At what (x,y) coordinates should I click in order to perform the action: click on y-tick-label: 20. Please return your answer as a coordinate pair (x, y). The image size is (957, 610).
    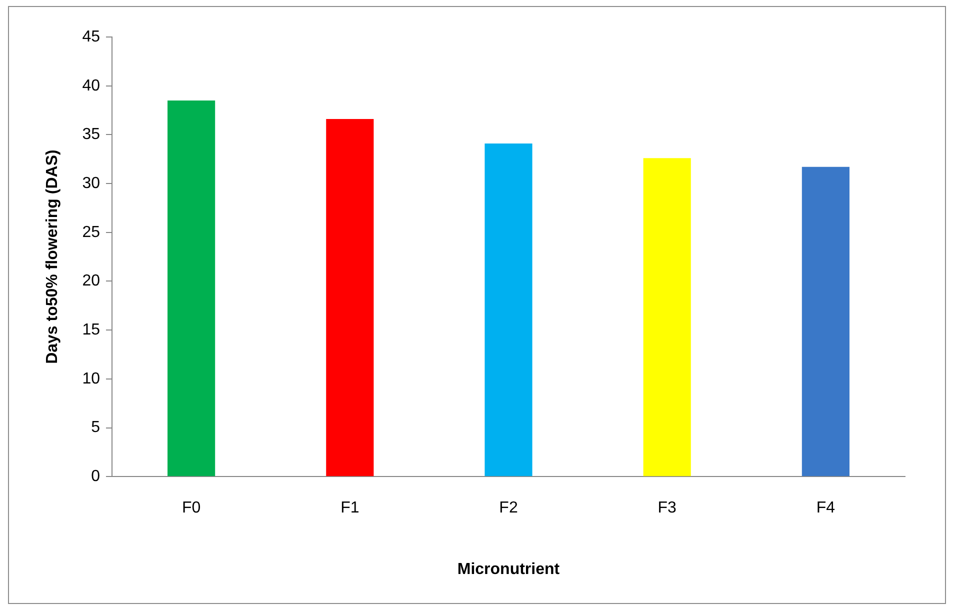
    Looking at the image, I should click on (91, 281).